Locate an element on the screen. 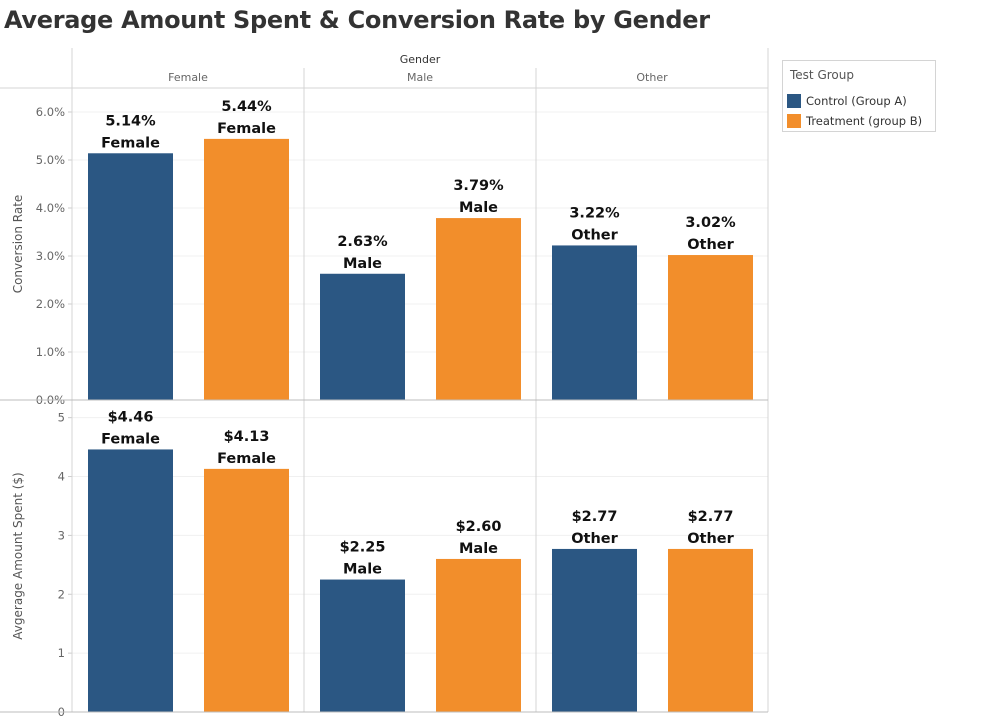 The width and height of the screenshot is (990, 718). data-label-value: 5.14% is located at coordinates (130, 121).